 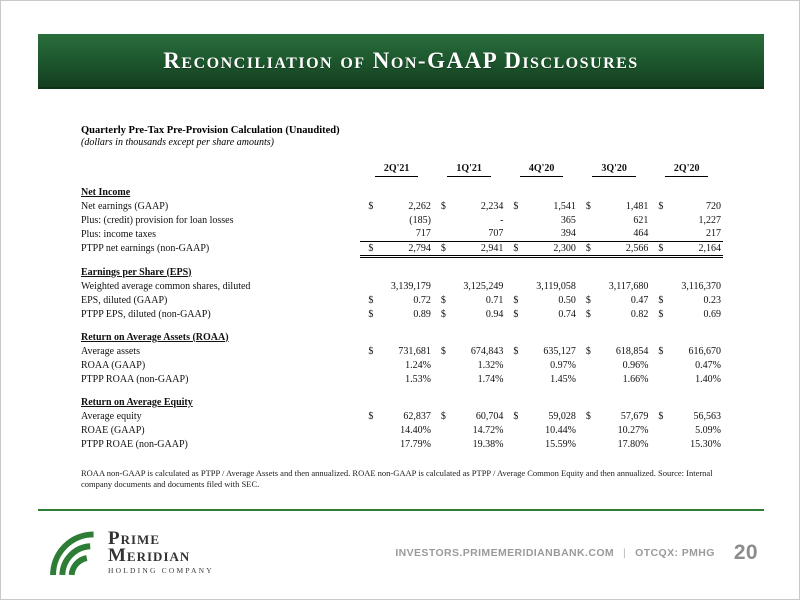 I want to click on table-row: ROAA (GAAP) 1.24% 1.32% 0.97% 0.96% 0.47%, so click(x=402, y=365).